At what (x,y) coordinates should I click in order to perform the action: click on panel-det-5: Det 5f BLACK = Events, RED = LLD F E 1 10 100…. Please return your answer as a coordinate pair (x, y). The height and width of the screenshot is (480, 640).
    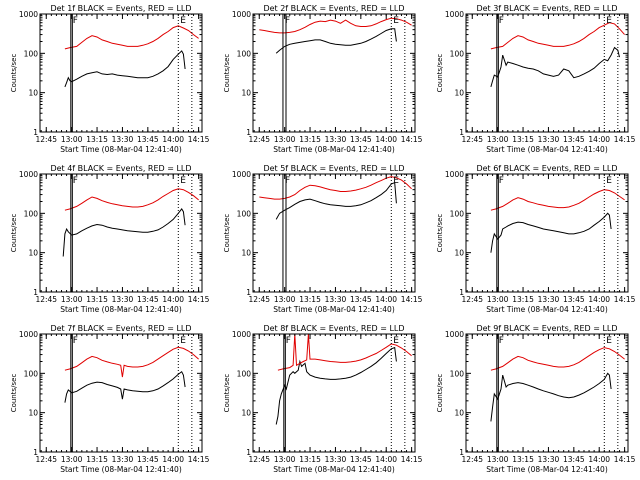
    Looking at the image, I should click on (323, 239).